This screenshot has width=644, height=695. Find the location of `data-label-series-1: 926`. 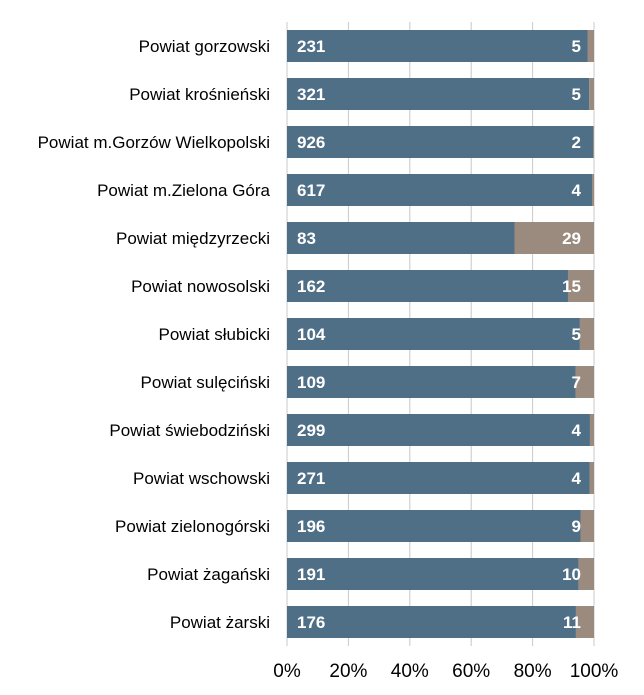

data-label-series-1: 926 is located at coordinates (311, 142).